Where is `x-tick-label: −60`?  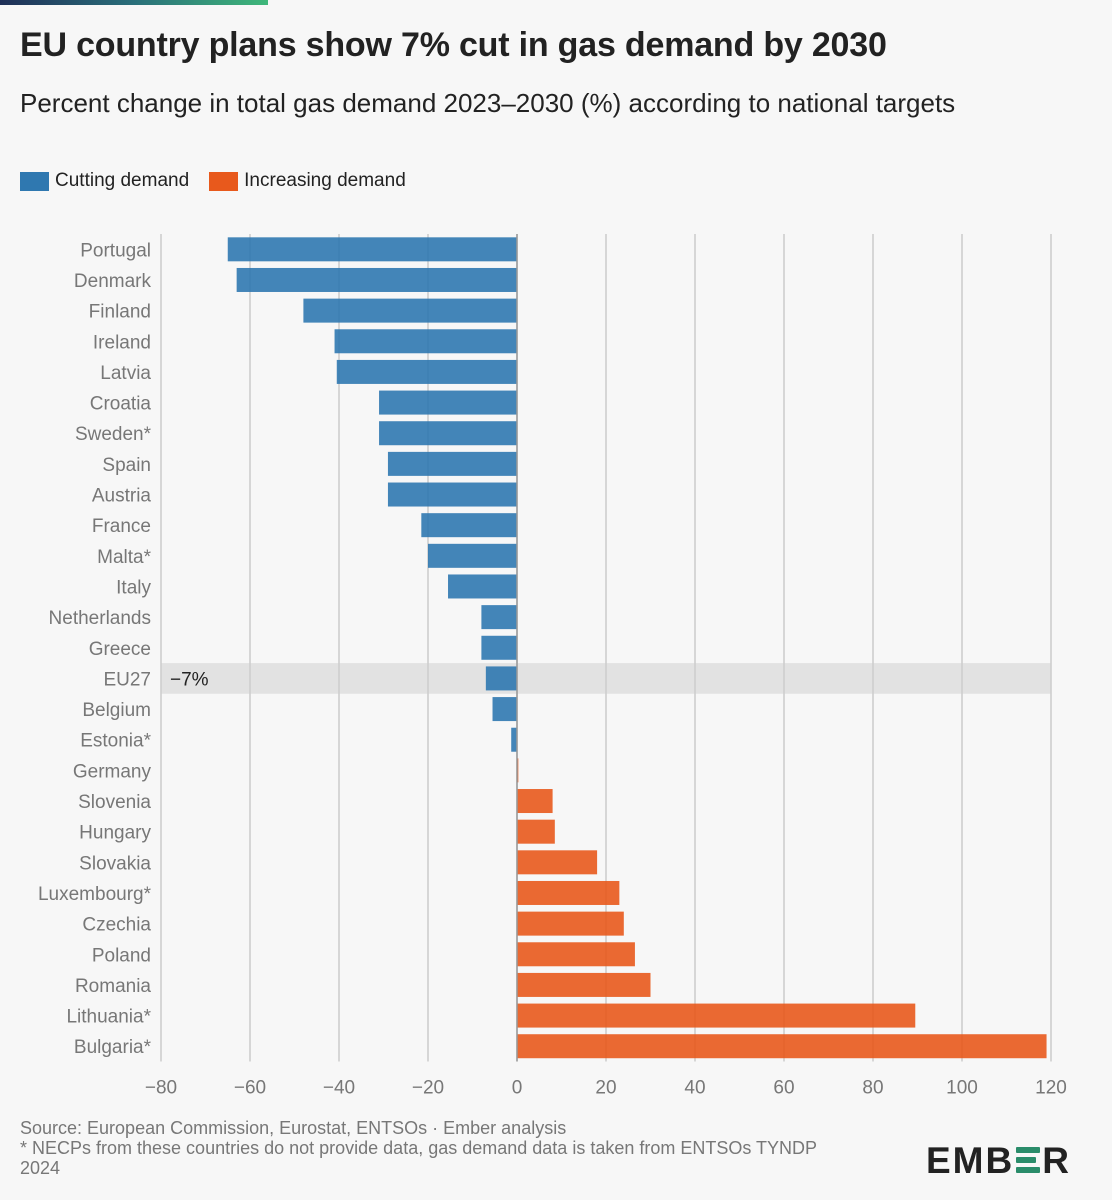 x-tick-label: −60 is located at coordinates (250, 1088).